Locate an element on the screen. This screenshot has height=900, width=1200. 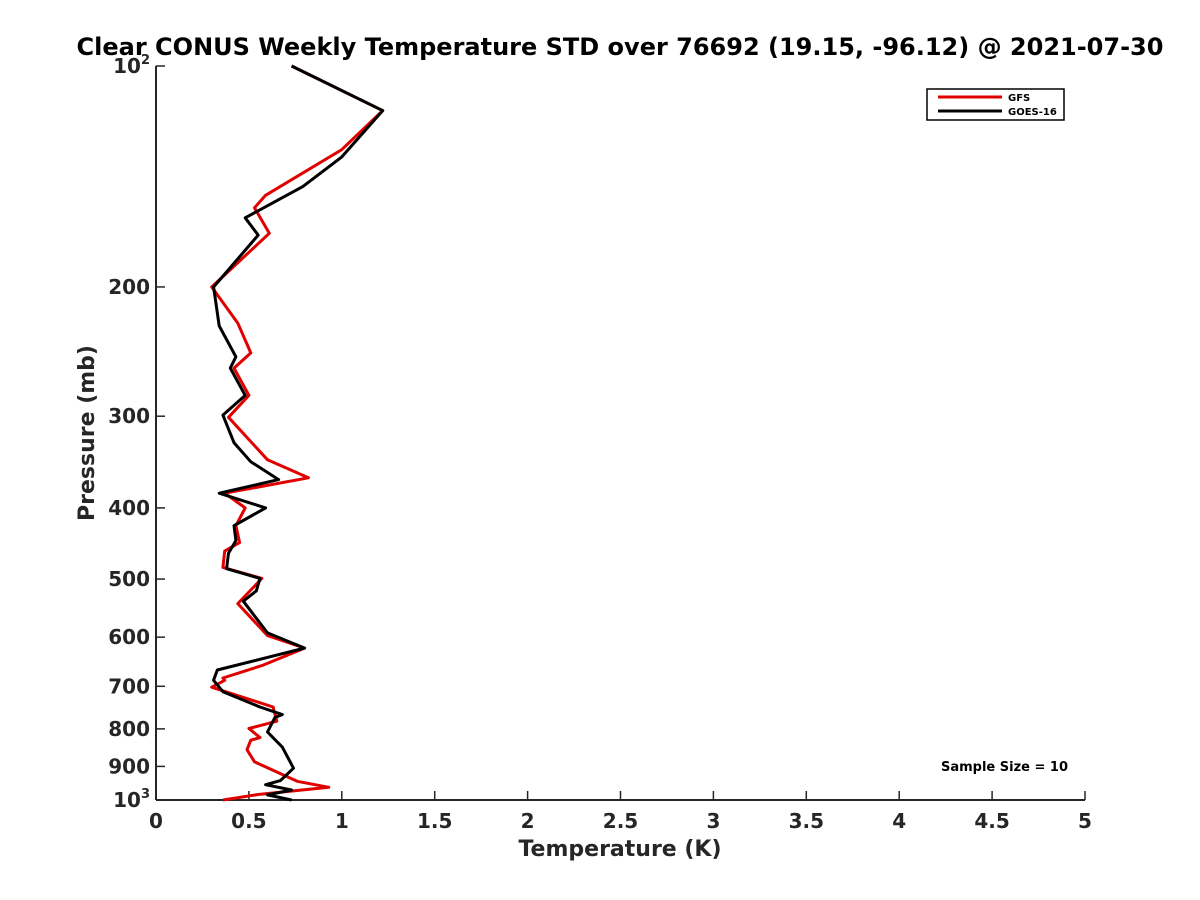
legend-label-goes-16: GOES-16 is located at coordinates (1032, 112).